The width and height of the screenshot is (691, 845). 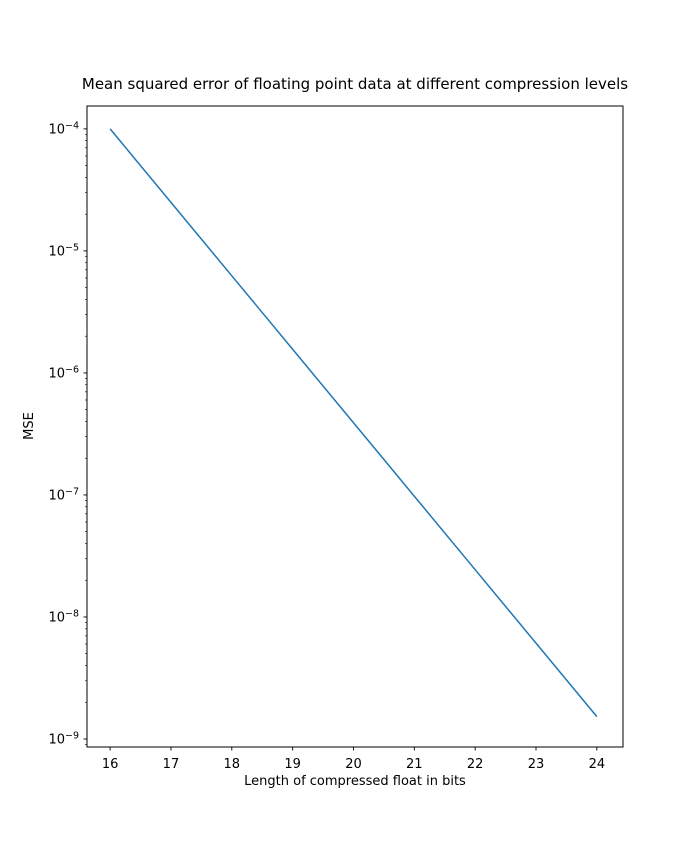 I want to click on x-tick-label: 24, so click(x=597, y=764).